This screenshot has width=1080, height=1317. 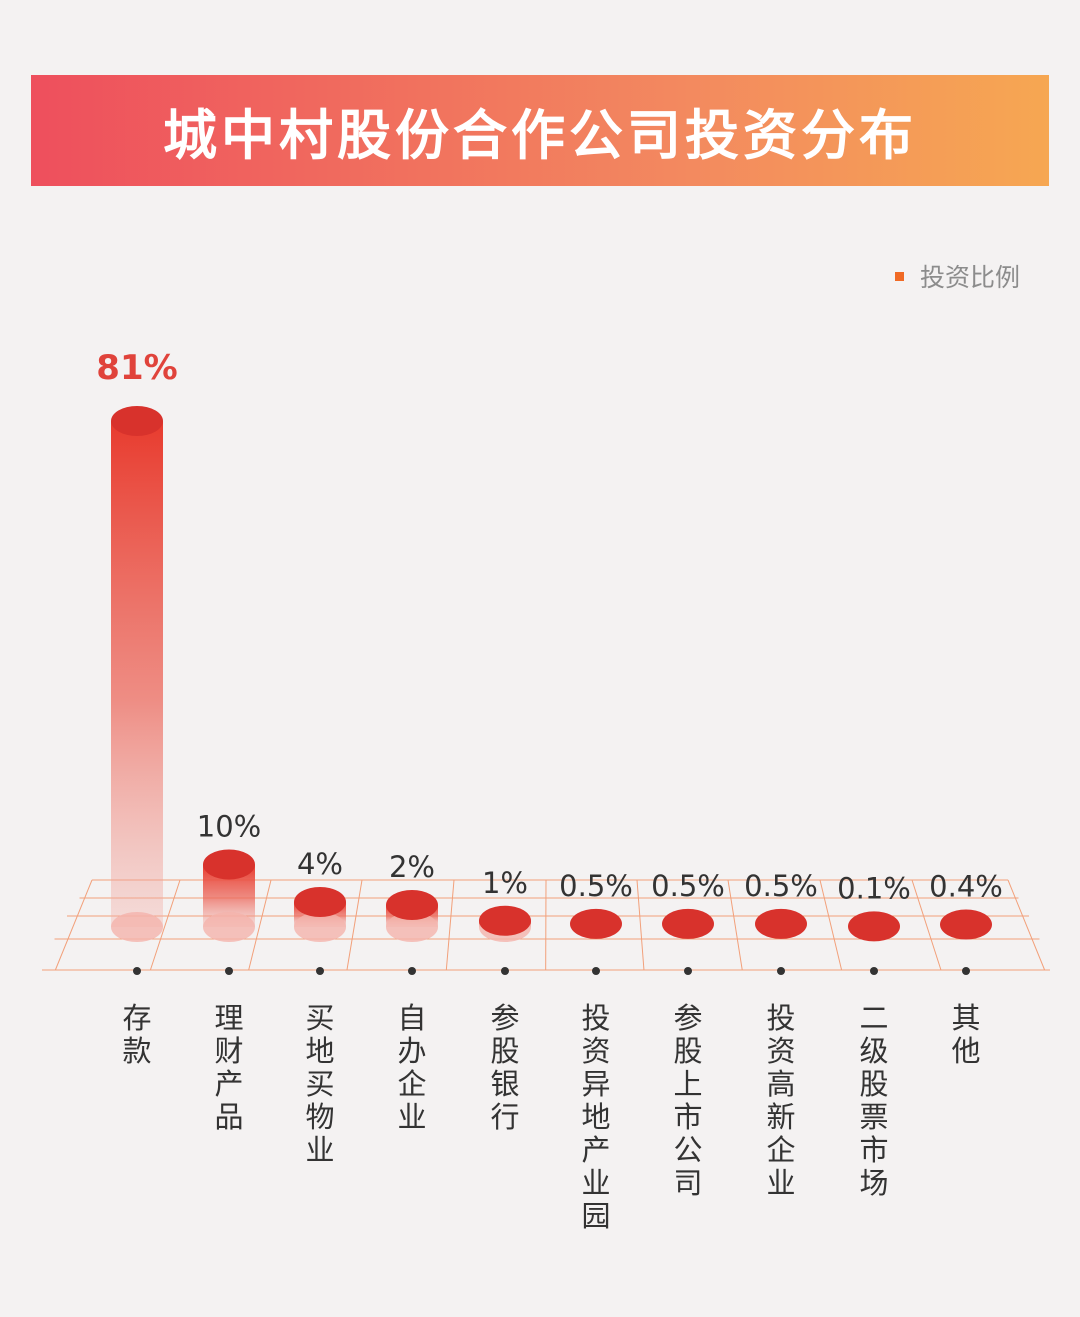 What do you see at coordinates (136, 1034) in the screenshot?
I see `category-label: 存款` at bounding box center [136, 1034].